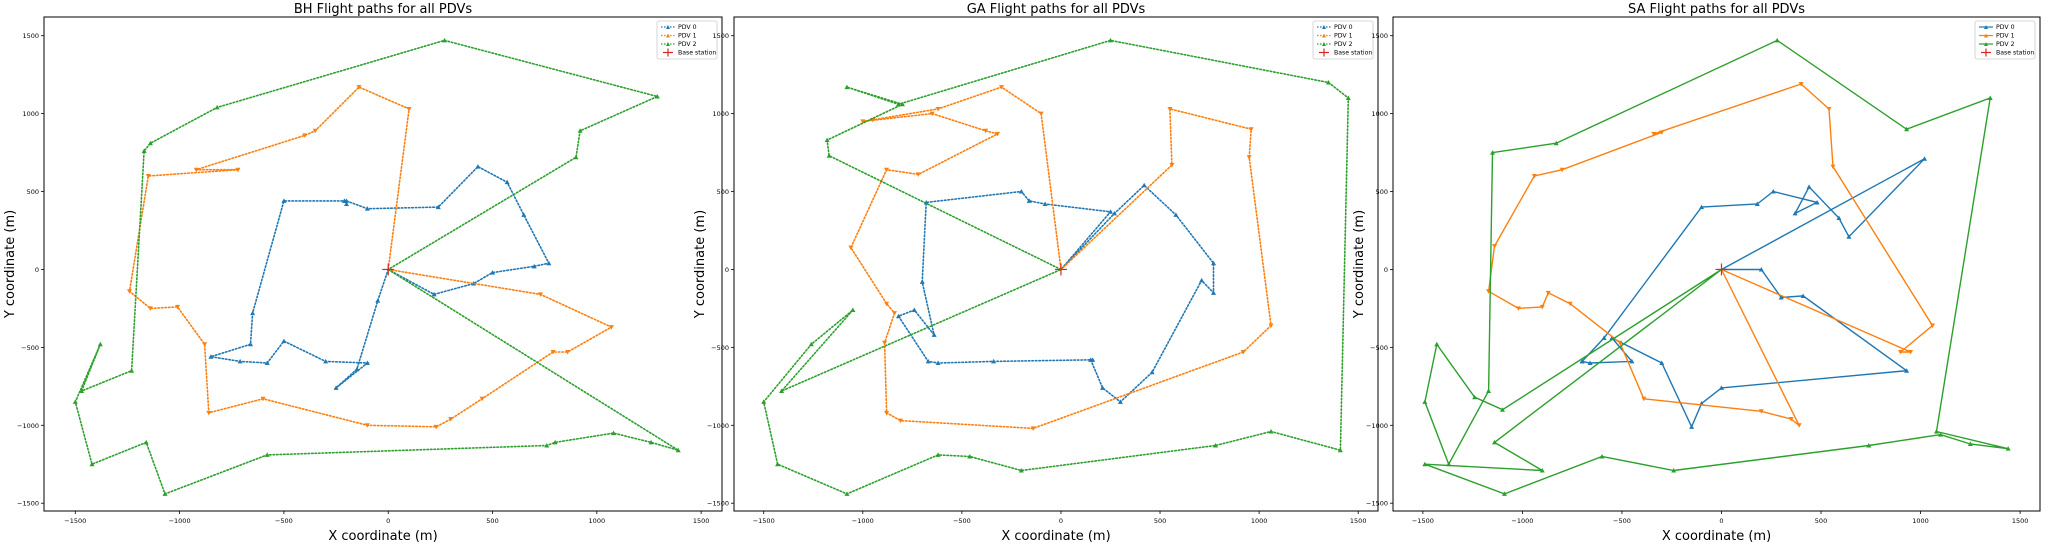 The width and height of the screenshot is (2072, 549). What do you see at coordinates (30, 348) in the screenshot?
I see `y-tick-label: −500` at bounding box center [30, 348].